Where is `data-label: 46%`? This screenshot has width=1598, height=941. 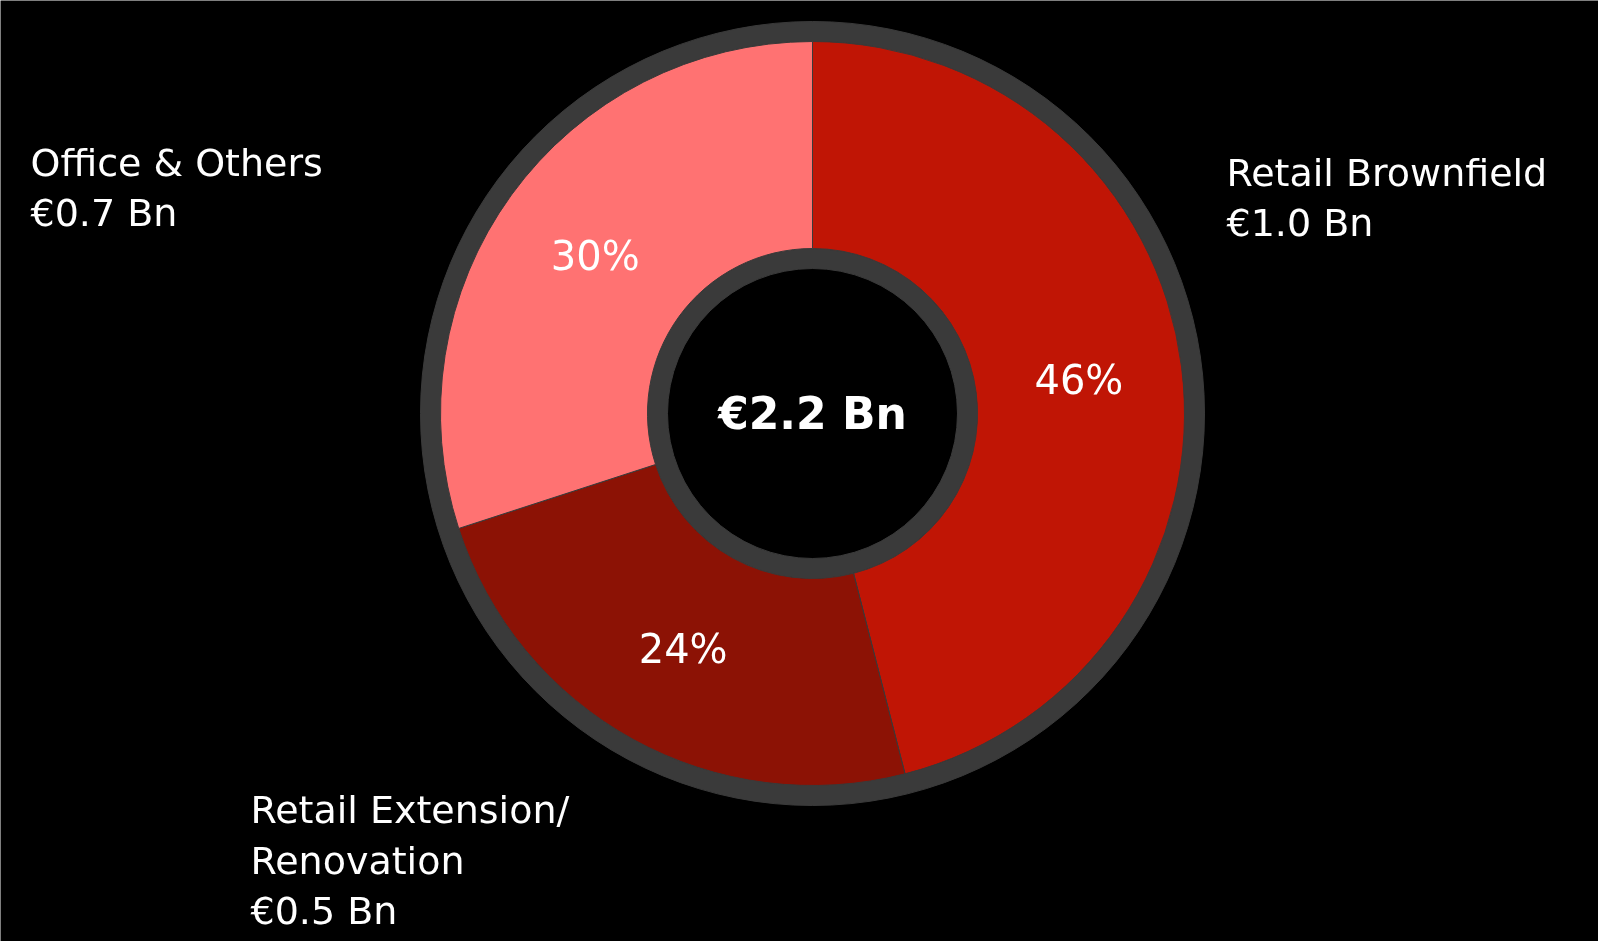 data-label: 46% is located at coordinates (1079, 379).